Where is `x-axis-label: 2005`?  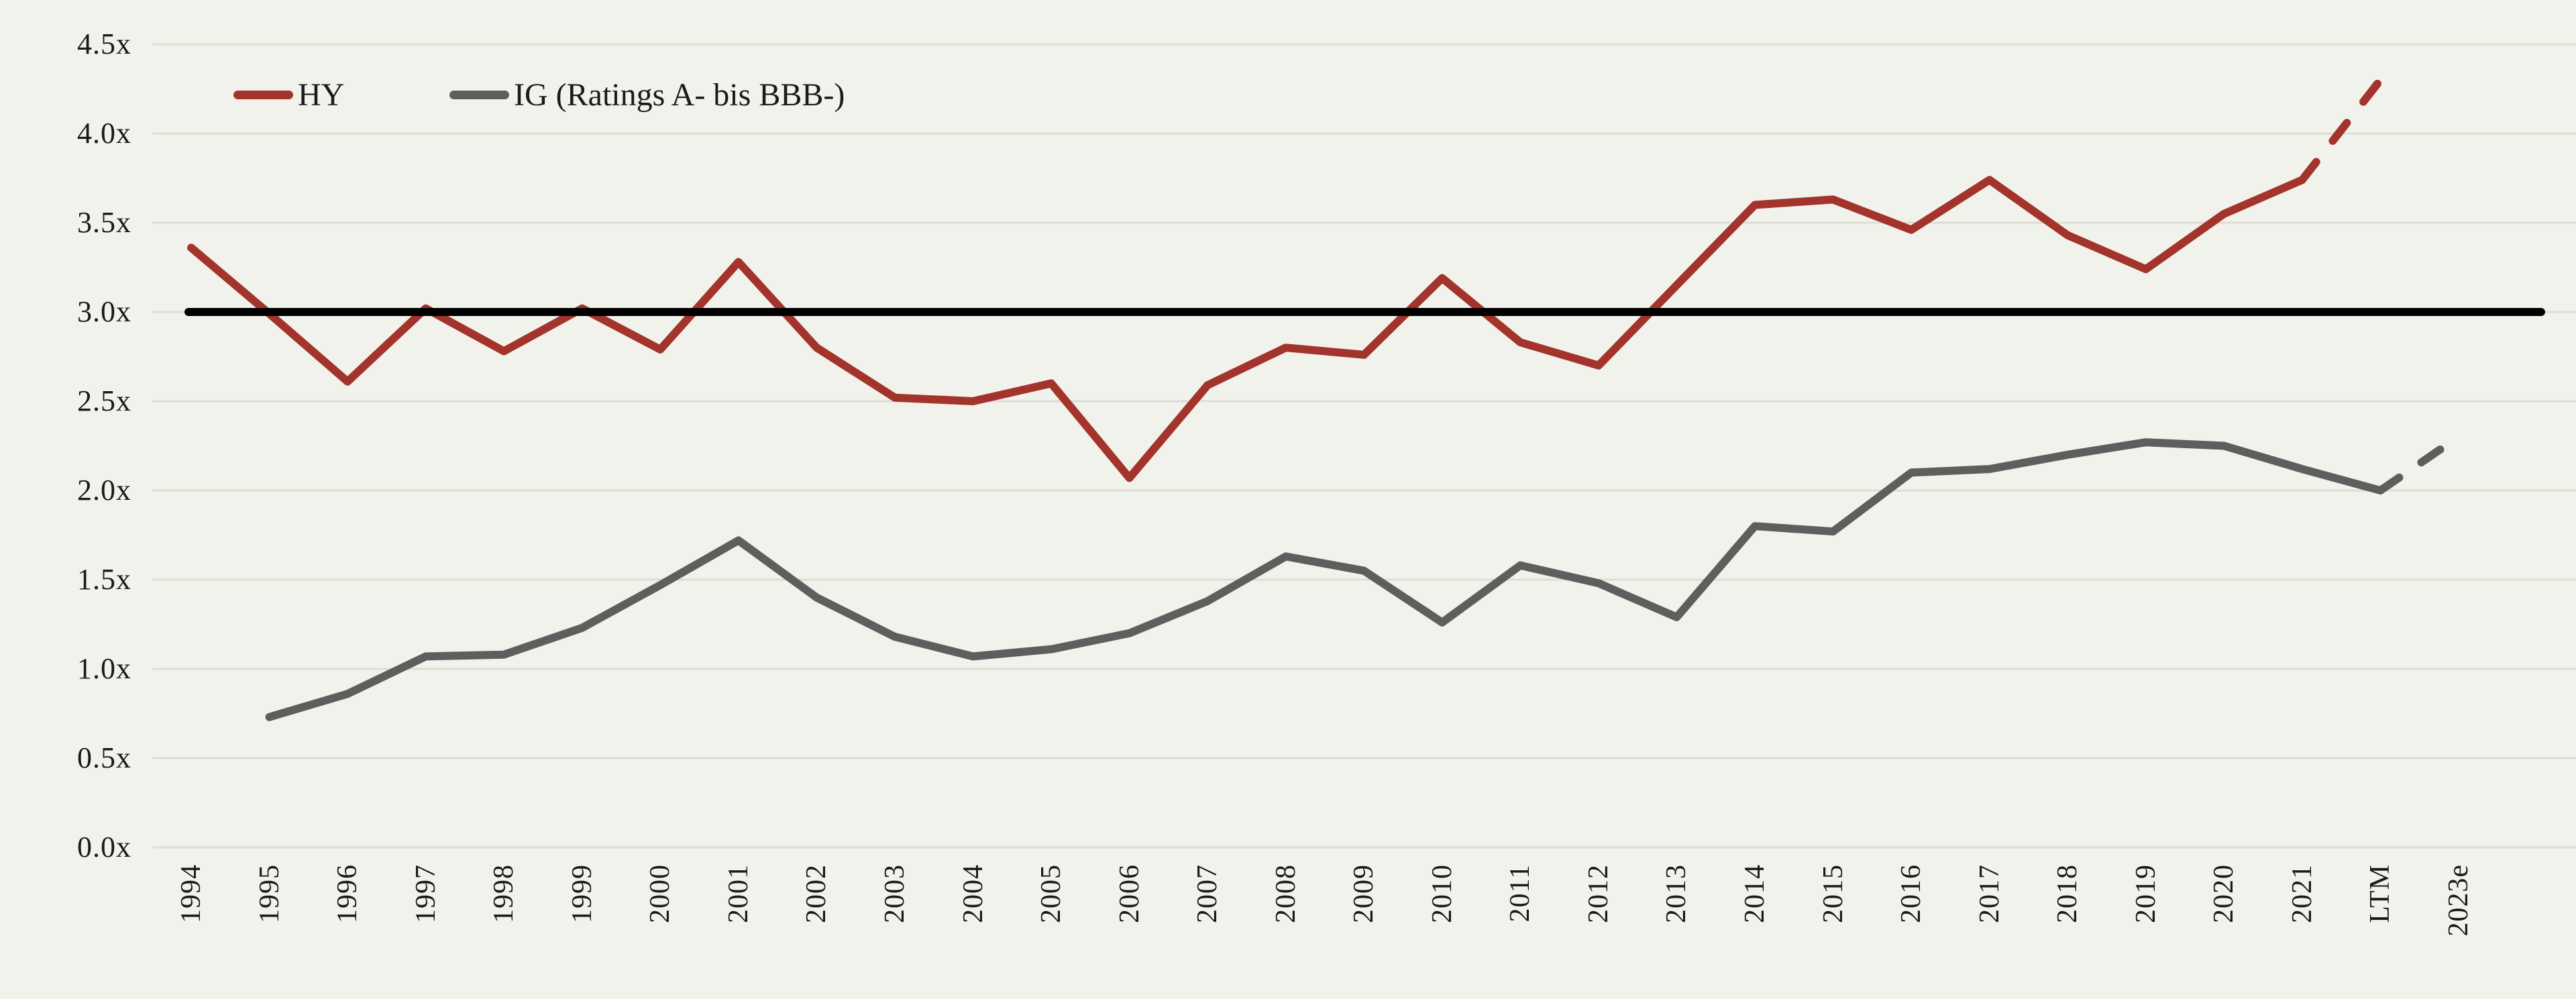
x-axis-label: 2005 is located at coordinates (1051, 893).